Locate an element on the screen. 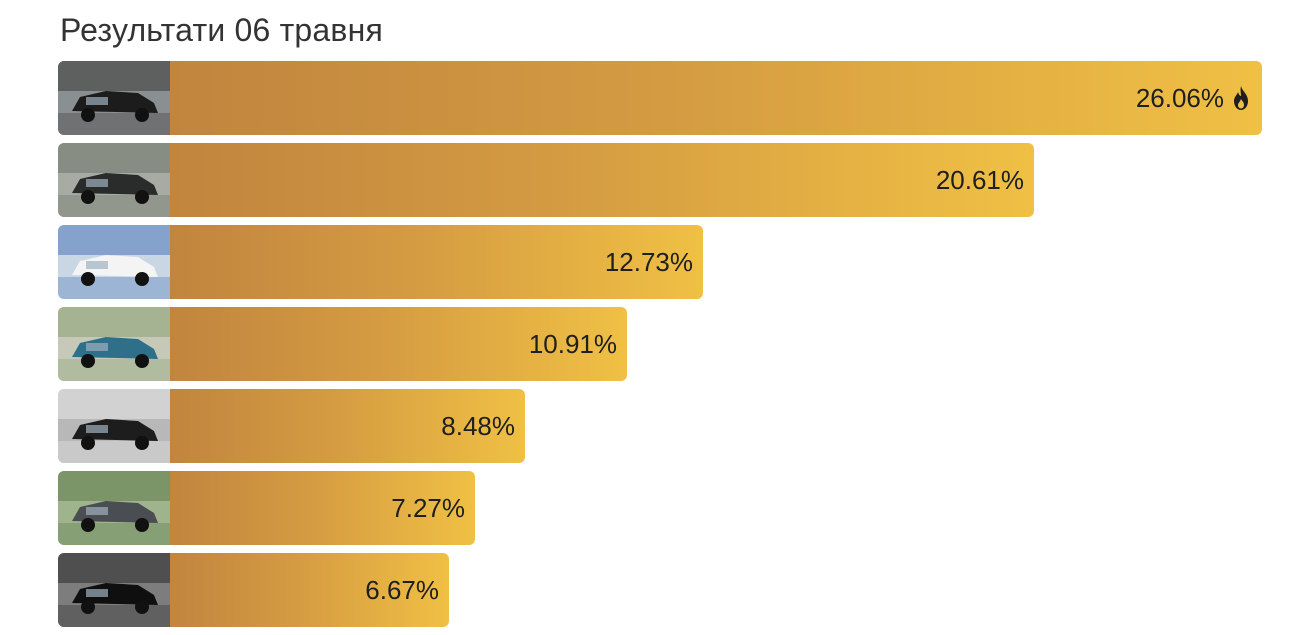 The width and height of the screenshot is (1296, 635). percentage-label: 10.91% is located at coordinates (573, 344).